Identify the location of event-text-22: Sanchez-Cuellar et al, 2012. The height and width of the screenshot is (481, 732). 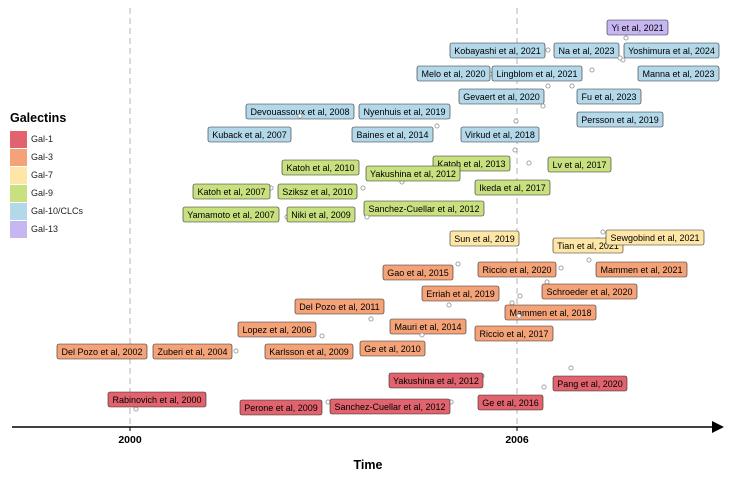
(423, 209).